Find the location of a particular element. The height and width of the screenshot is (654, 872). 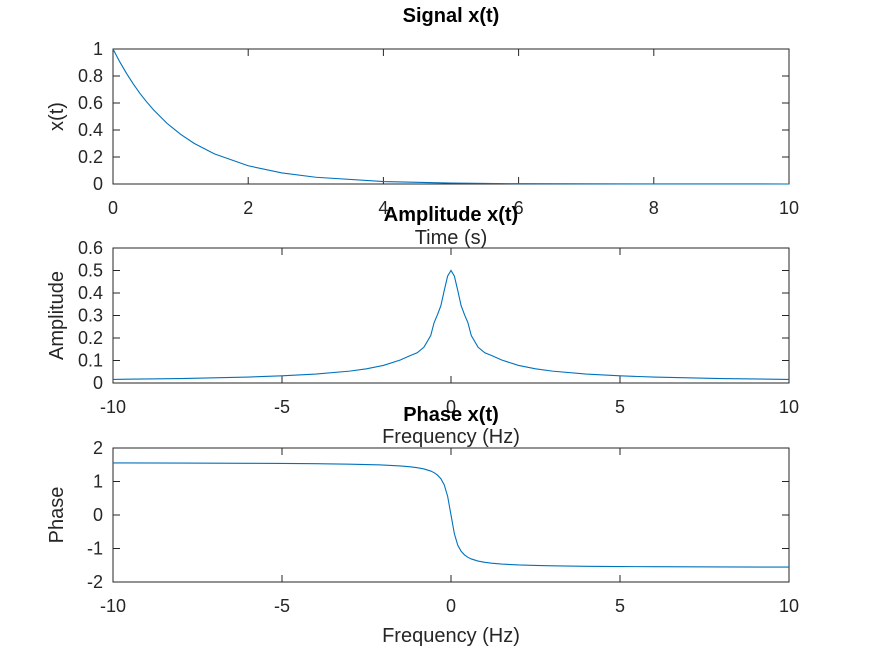

y-tick-label: 2 is located at coordinates (98, 448).